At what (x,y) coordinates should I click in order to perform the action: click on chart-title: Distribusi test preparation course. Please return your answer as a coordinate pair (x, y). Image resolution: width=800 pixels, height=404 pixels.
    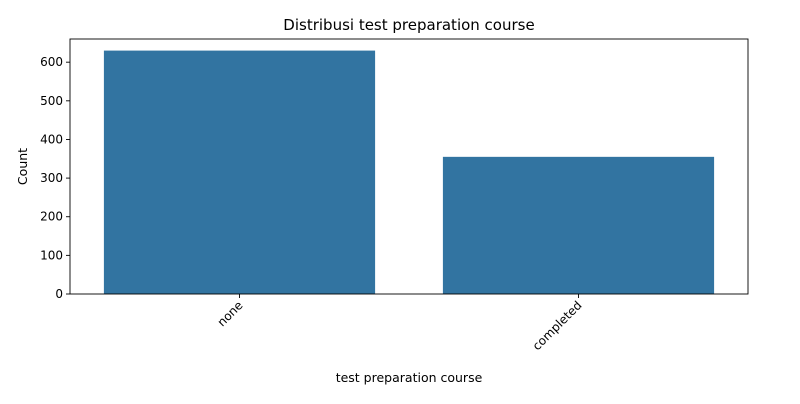
    Looking at the image, I should click on (408, 25).